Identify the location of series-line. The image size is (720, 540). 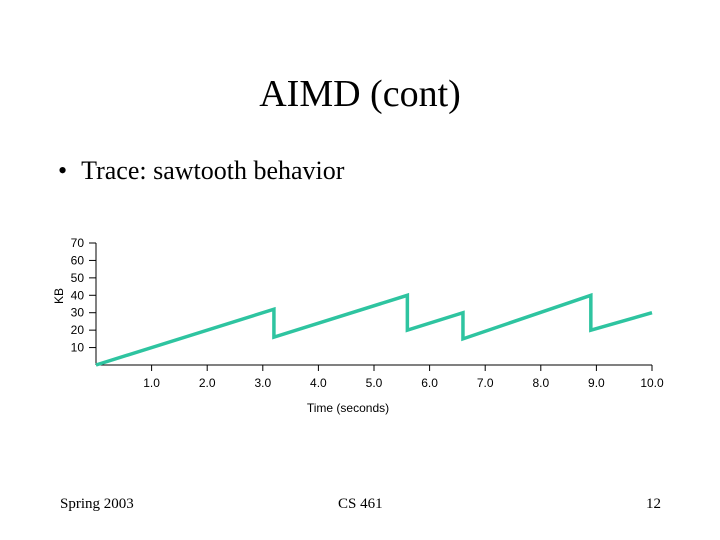
(374, 329).